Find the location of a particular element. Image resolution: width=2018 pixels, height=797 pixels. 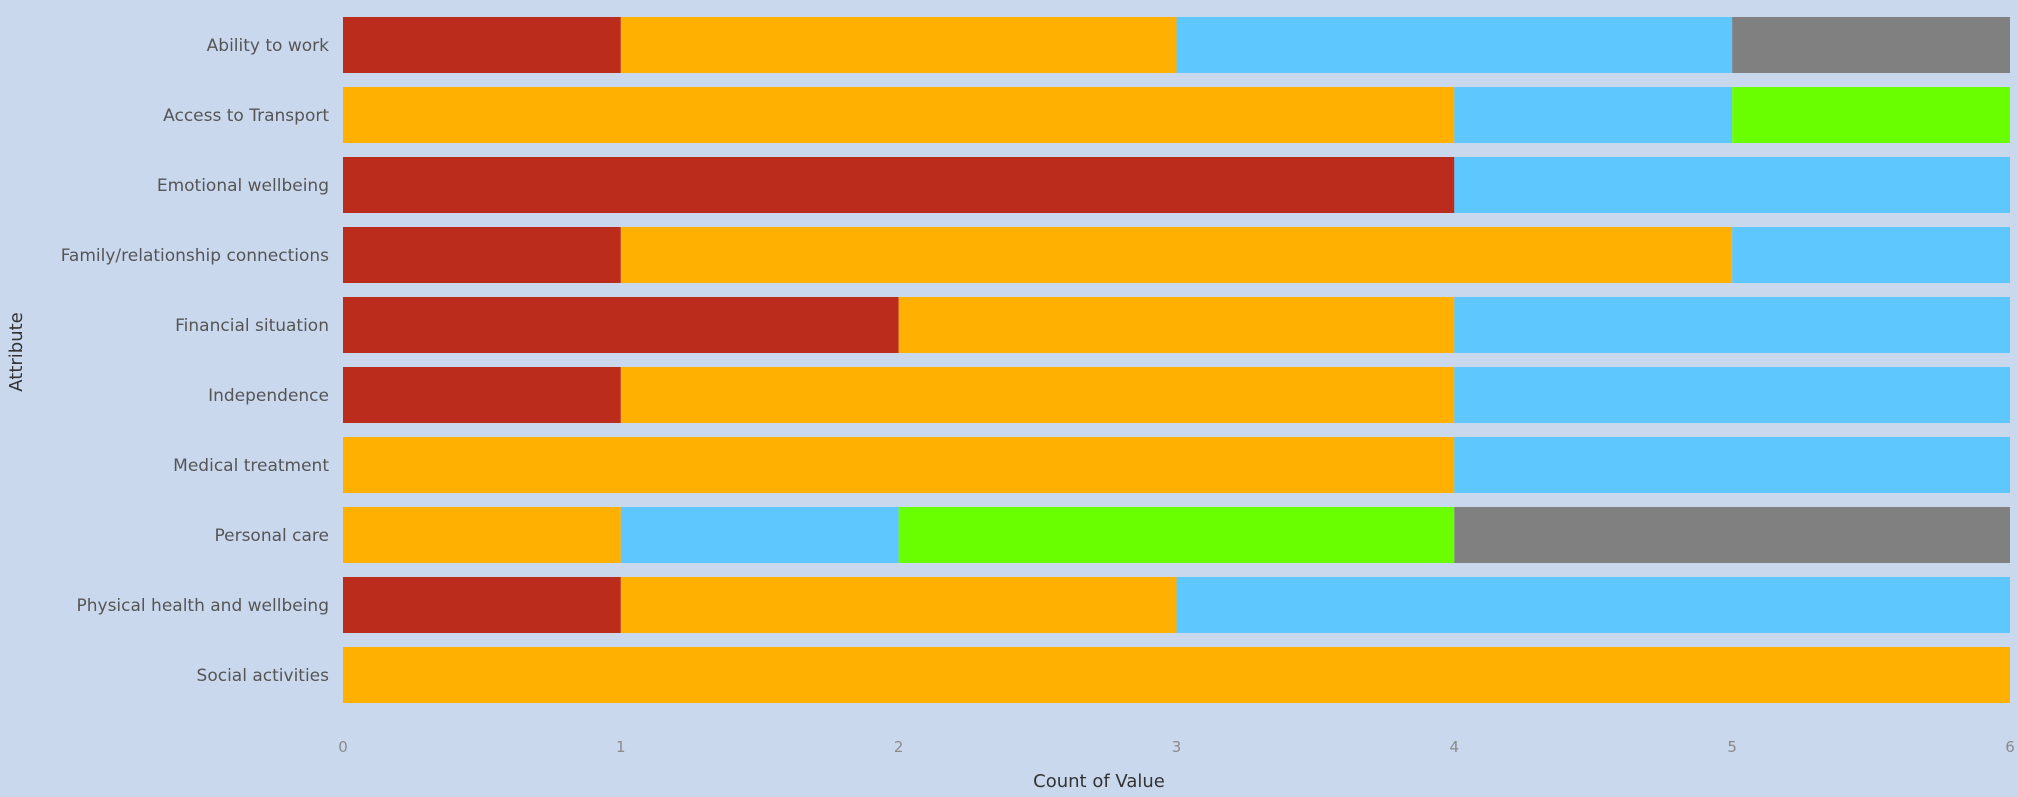

category-label: Independence is located at coordinates (268, 396).